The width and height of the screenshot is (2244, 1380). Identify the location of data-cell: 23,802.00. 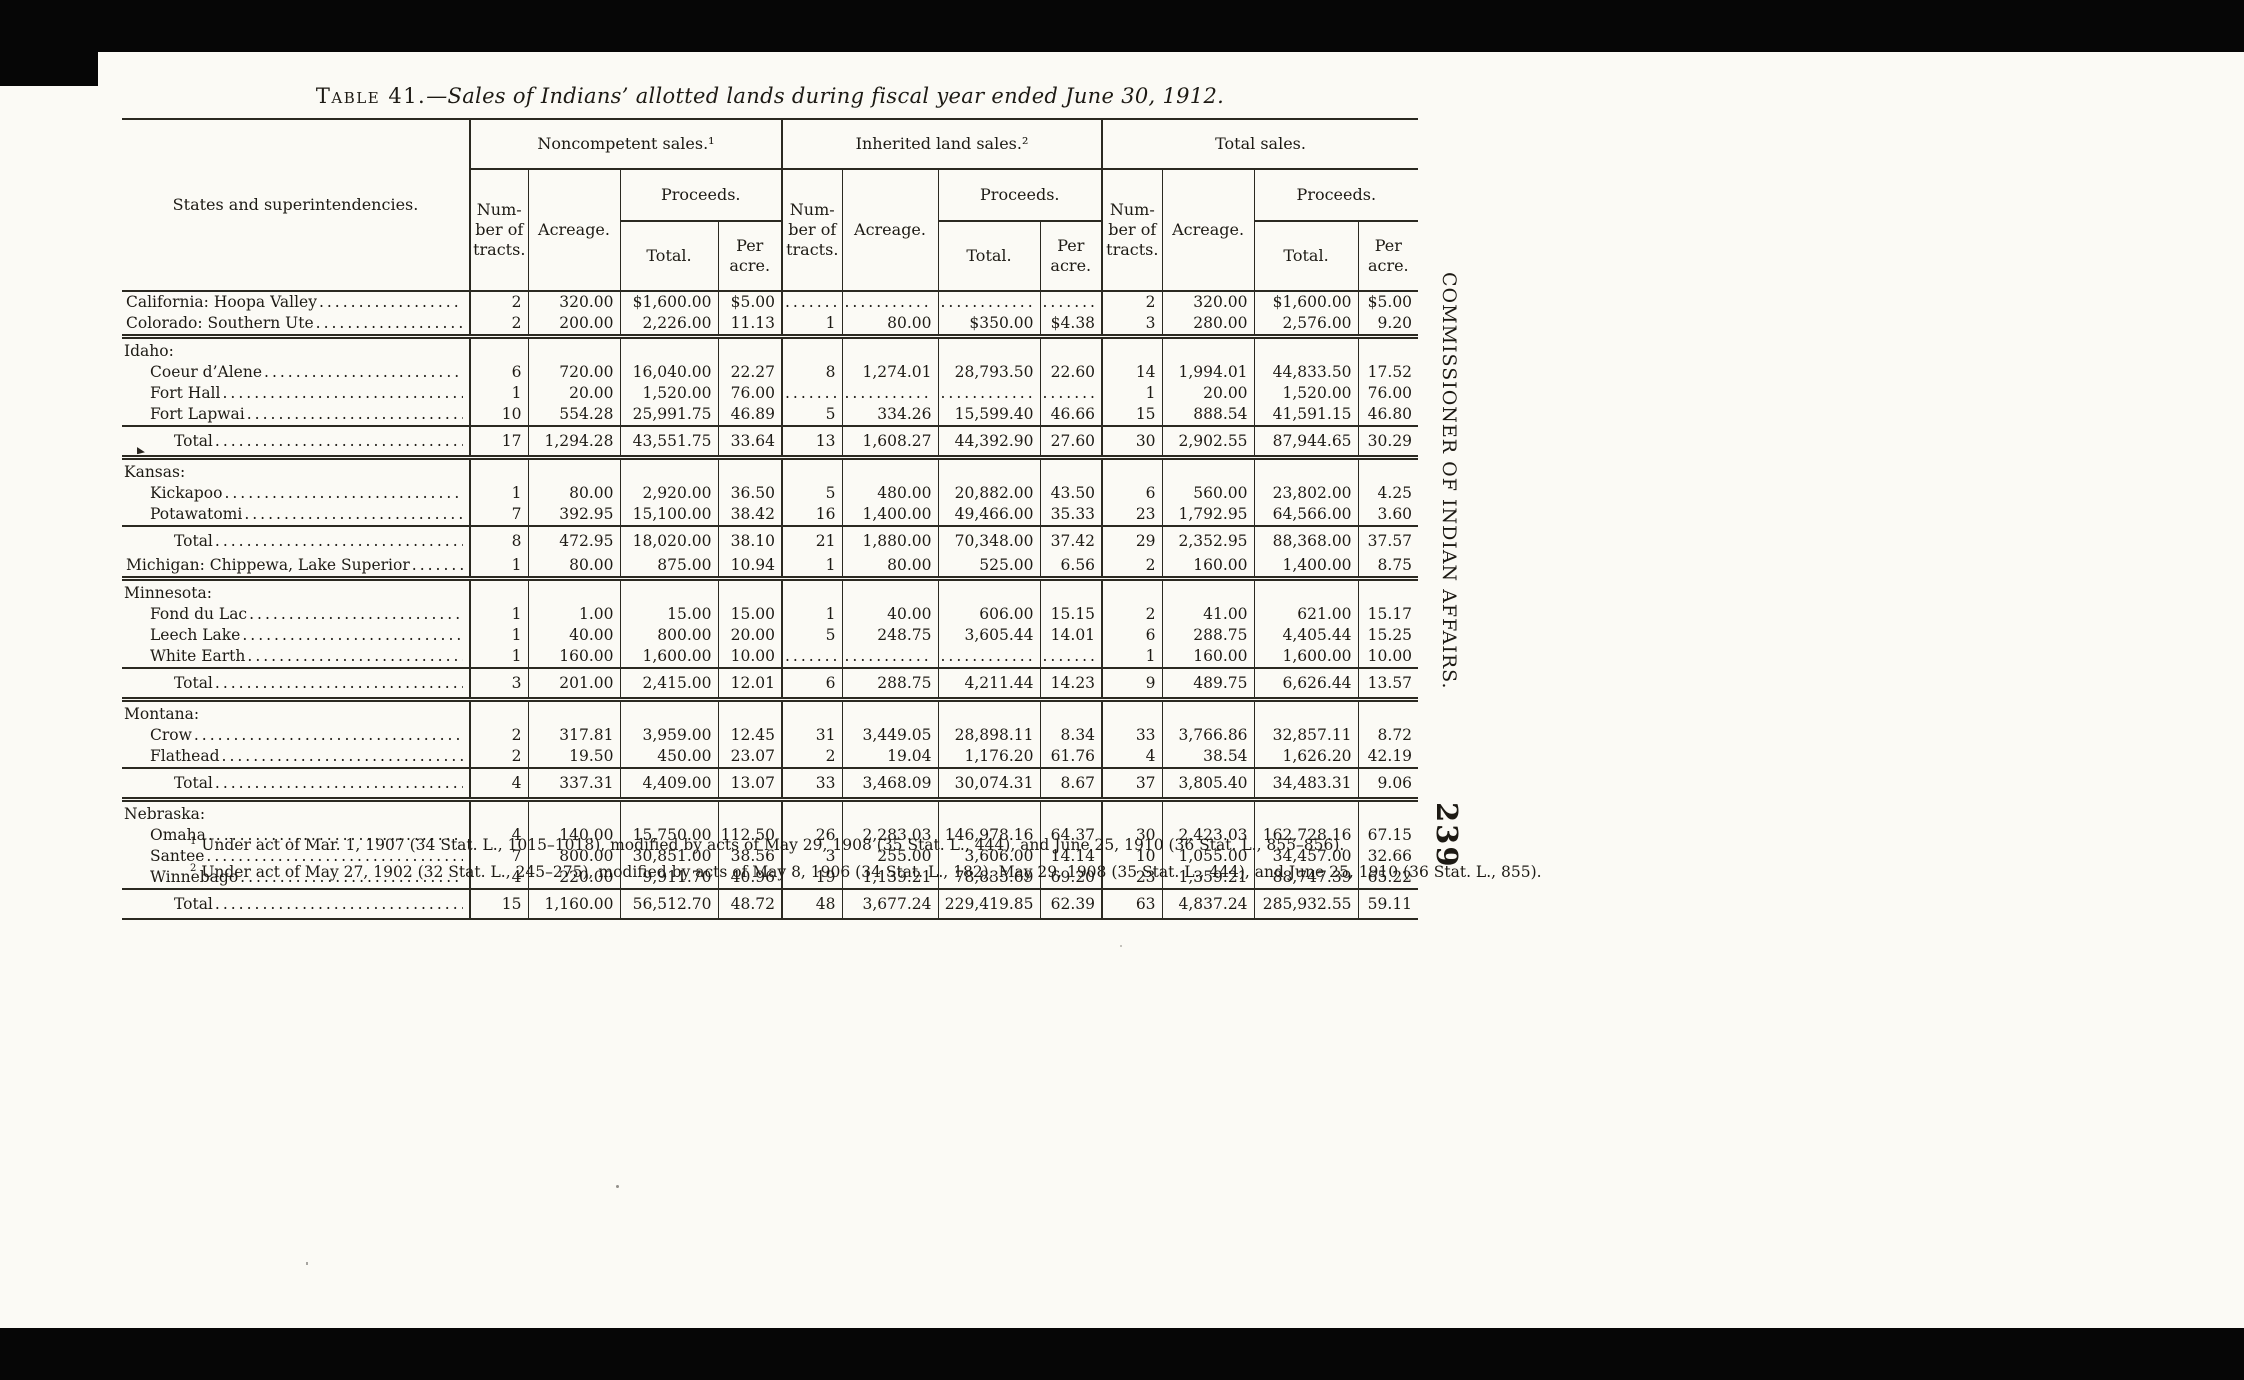
(1306, 493).